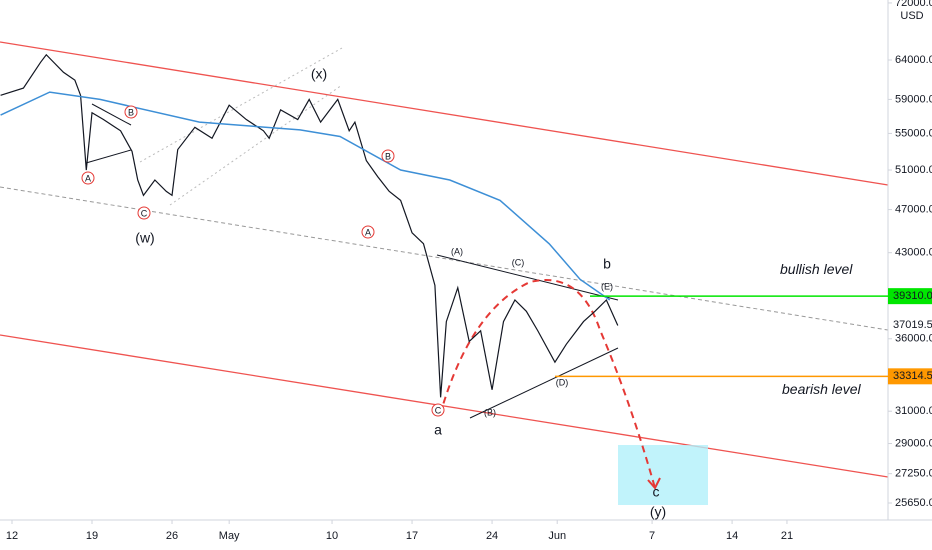 This screenshot has width=932, height=550. What do you see at coordinates (607, 286) in the screenshot?
I see `wave-label: (E)` at bounding box center [607, 286].